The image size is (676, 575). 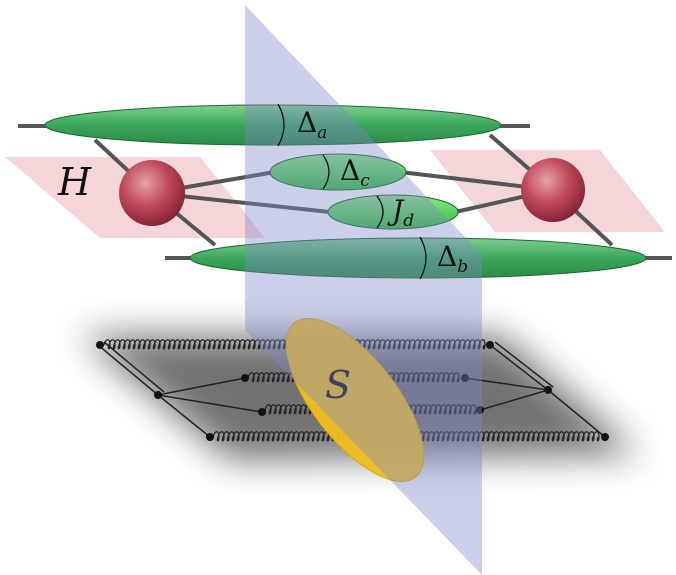 I want to click on subscript: b, so click(x=462, y=267).